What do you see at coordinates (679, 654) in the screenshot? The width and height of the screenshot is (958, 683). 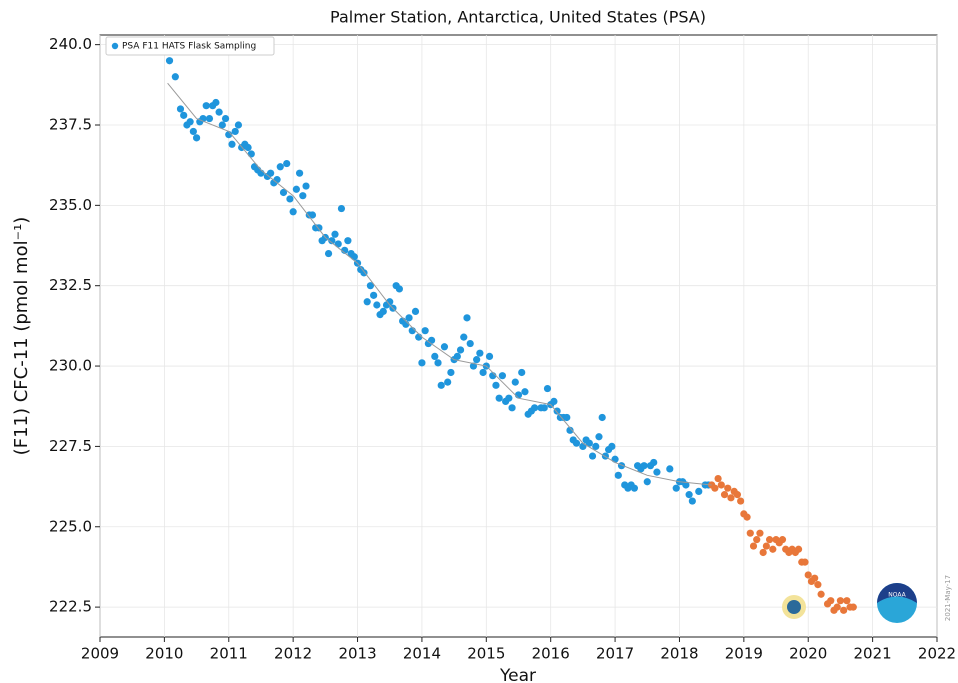 I see `x-tick-label: 2018` at bounding box center [679, 654].